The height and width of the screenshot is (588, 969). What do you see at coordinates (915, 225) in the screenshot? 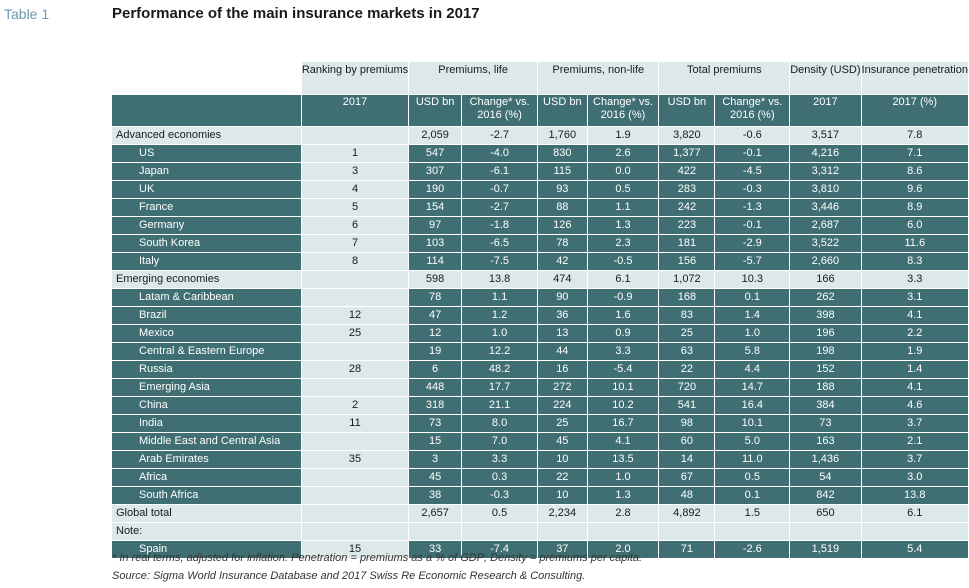
I see `table-cell: 6.0` at bounding box center [915, 225].